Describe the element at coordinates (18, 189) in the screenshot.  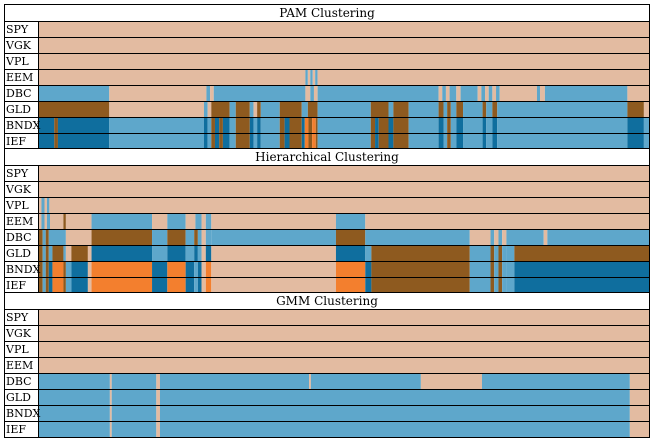
I see `row-label: VGK` at that location.